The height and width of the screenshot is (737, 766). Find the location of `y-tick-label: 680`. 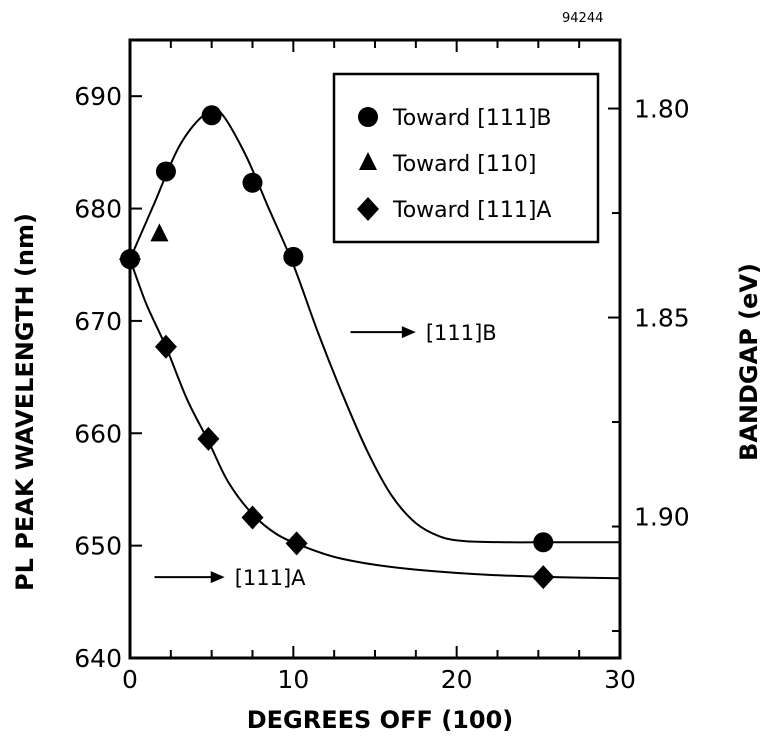

y-tick-label: 680 is located at coordinates (98, 209).